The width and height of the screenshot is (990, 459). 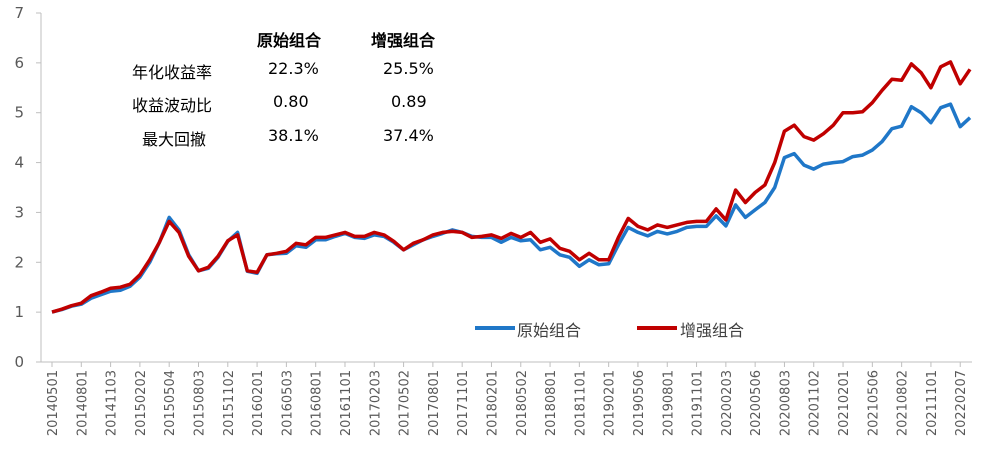 I want to click on y-tick-label: 4, so click(x=19, y=163).